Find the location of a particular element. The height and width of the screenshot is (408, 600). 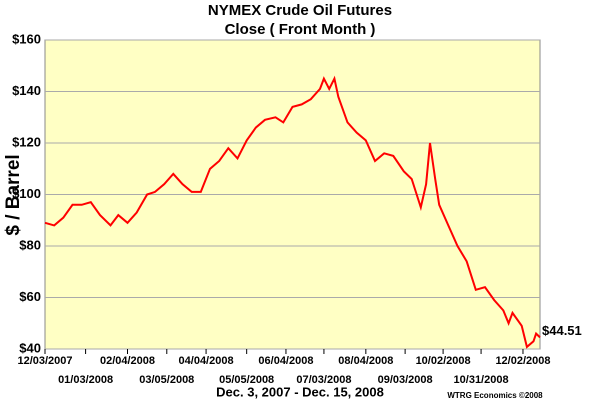

x-tick-label: 10/31/2008 is located at coordinates (481, 380).